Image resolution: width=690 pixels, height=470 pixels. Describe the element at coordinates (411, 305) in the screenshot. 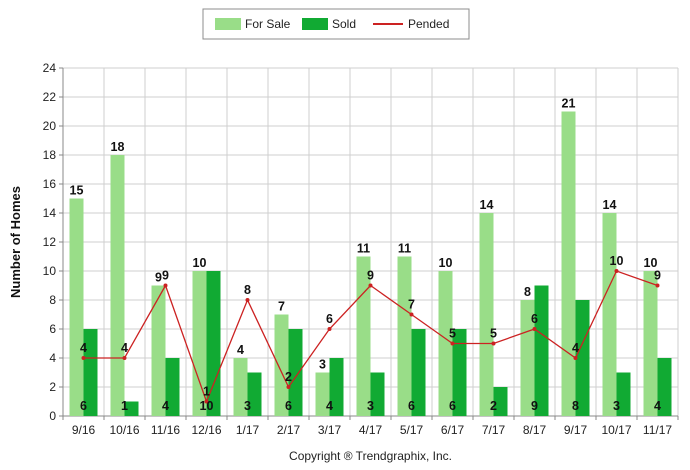

I see `label-pended-5-17: 7` at that location.